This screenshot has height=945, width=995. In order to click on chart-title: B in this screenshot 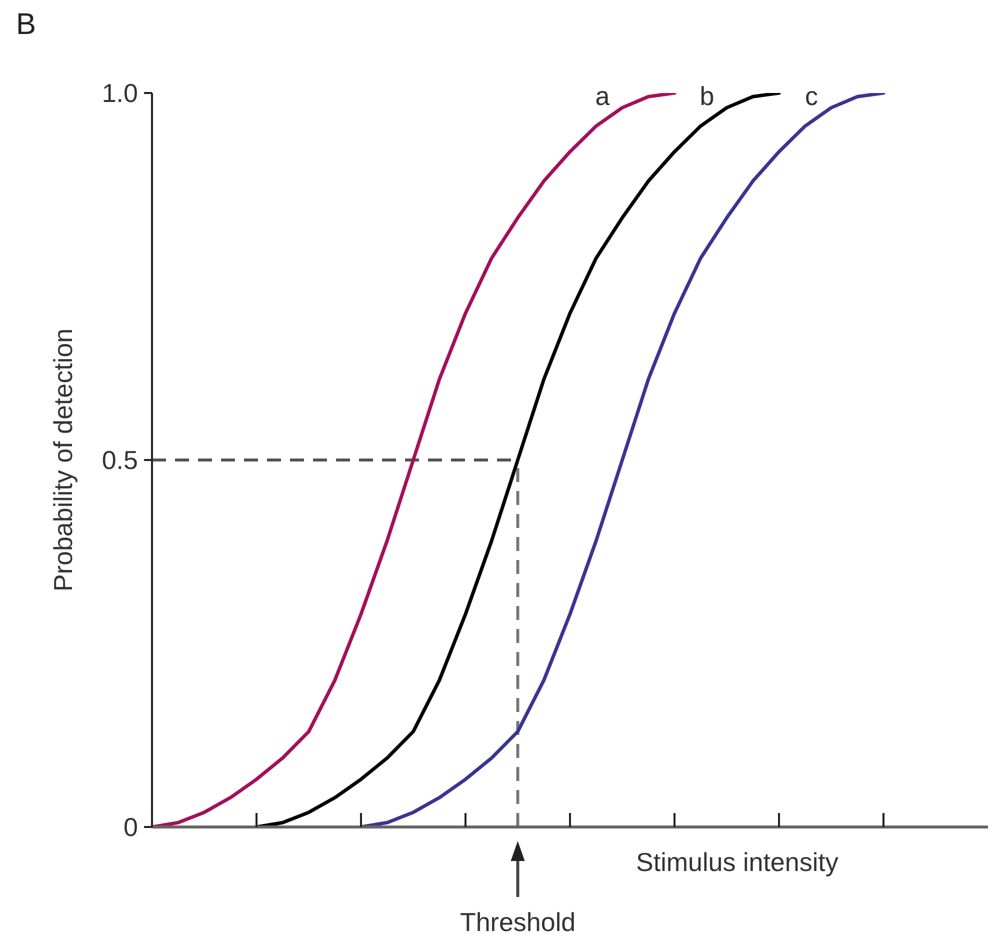, I will do `click(26, 25)`.